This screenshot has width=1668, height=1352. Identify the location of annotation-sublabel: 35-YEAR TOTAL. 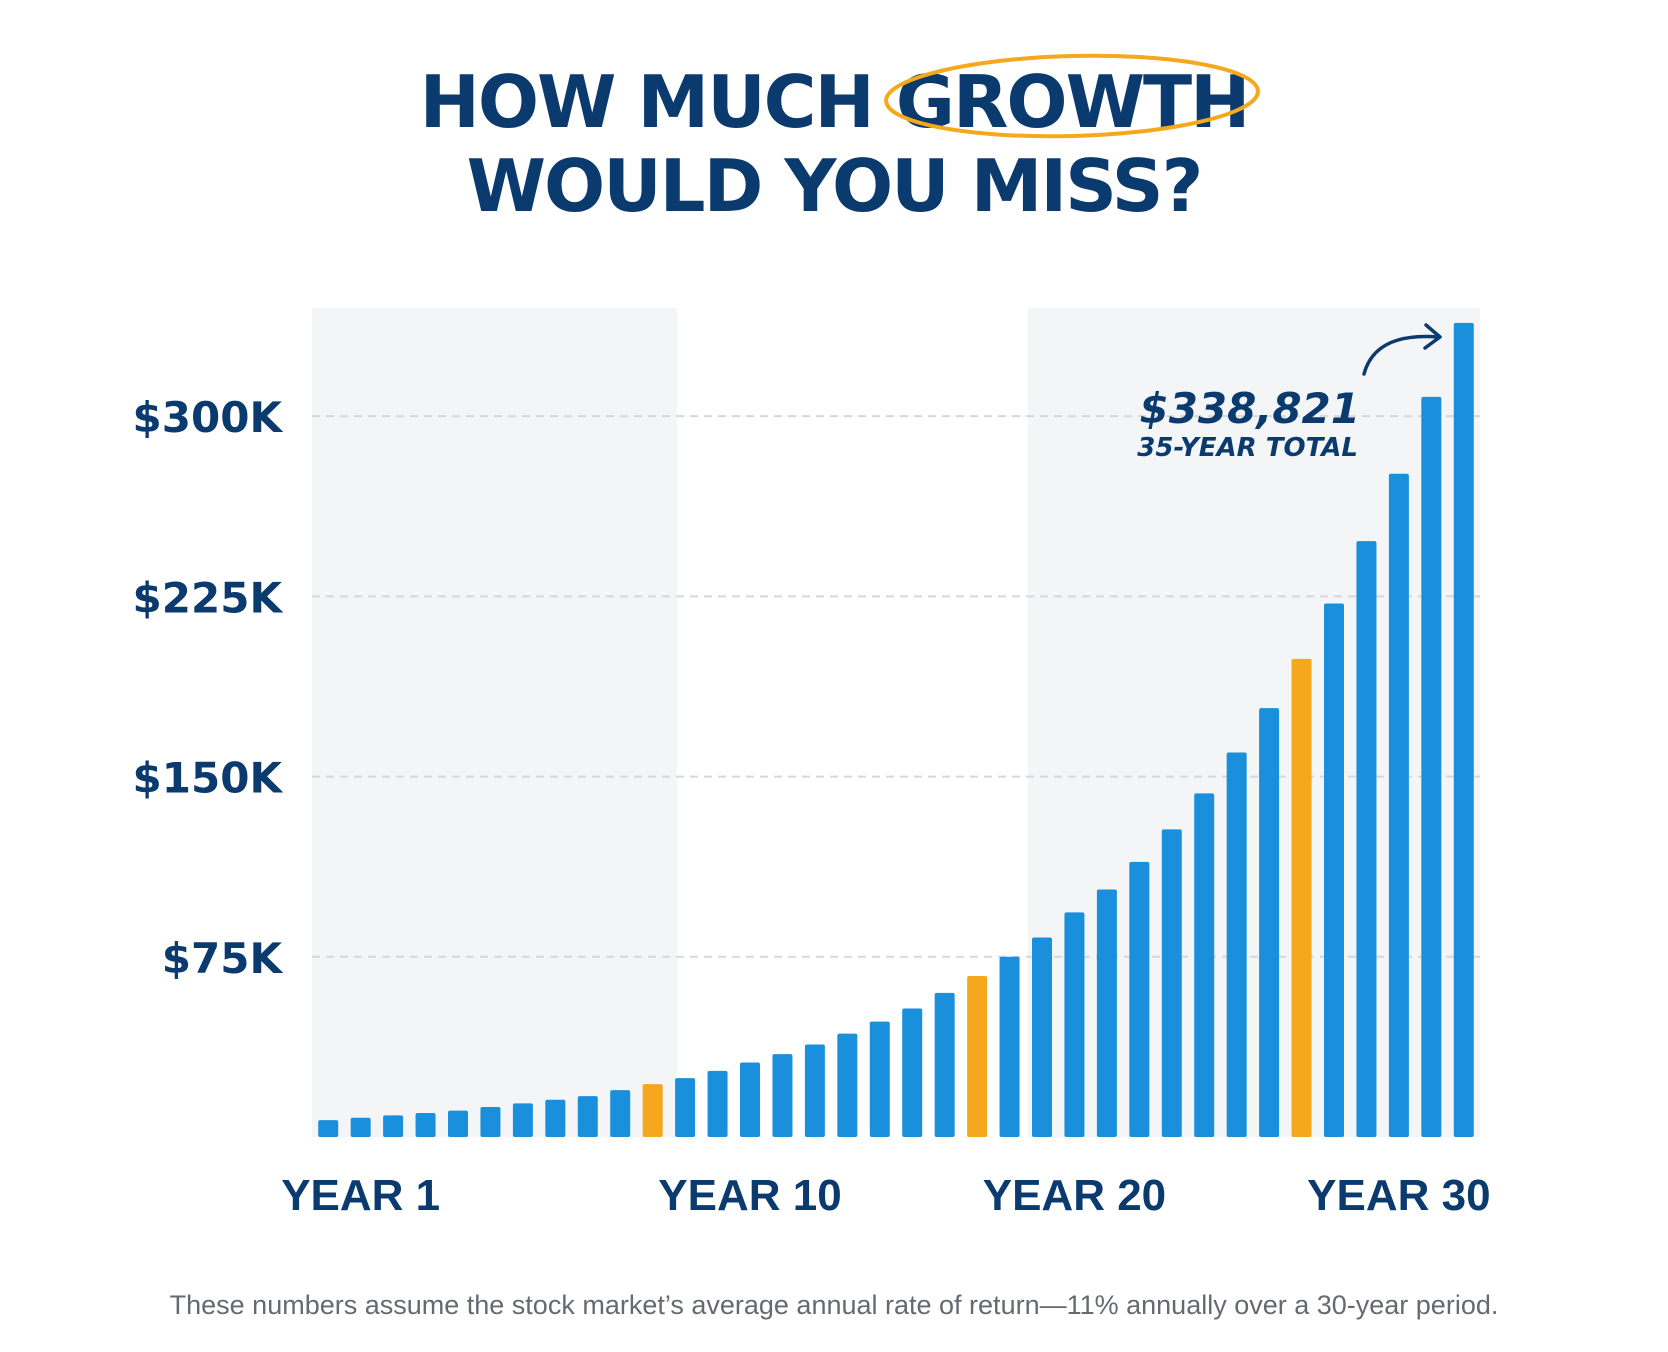
(1247, 448).